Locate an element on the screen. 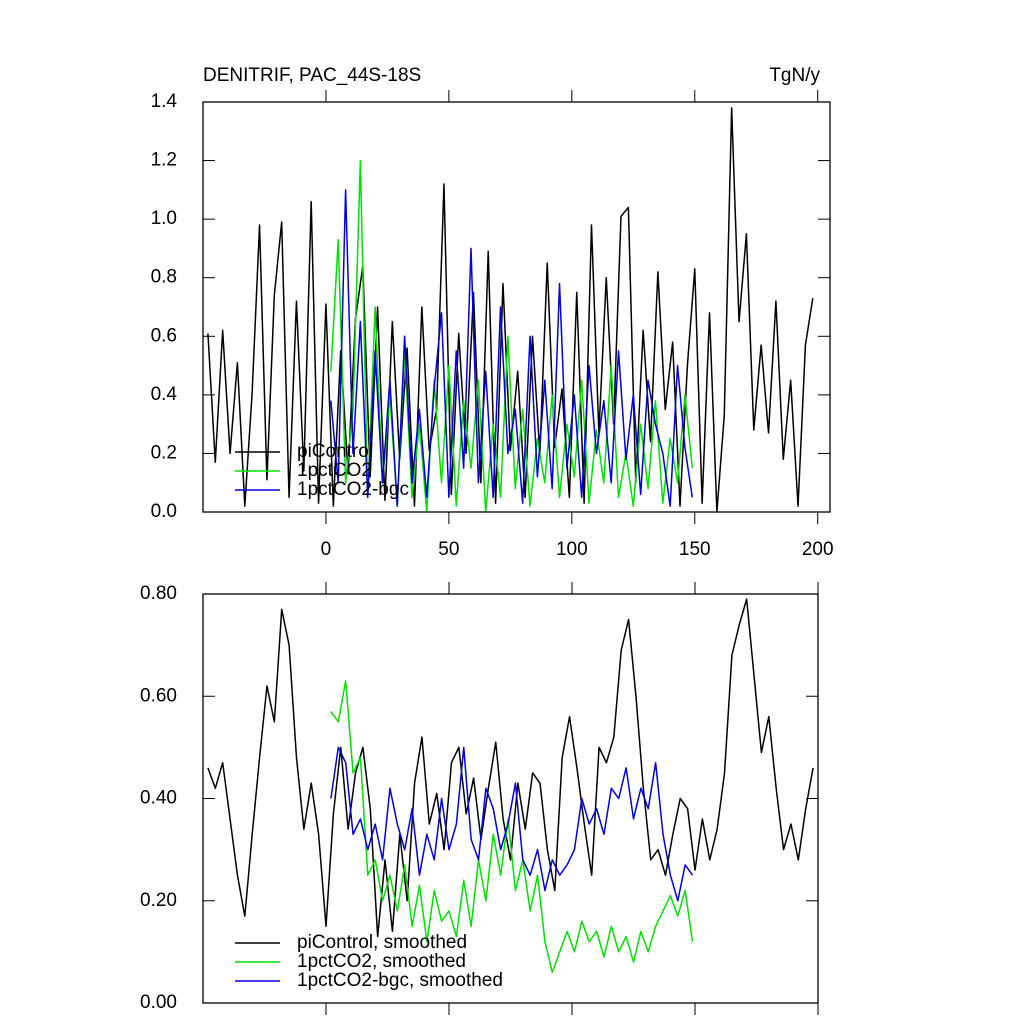 This screenshot has width=1024, height=1024. legend-label: 1pctCO2-bgc, smoothed is located at coordinates (400, 980).